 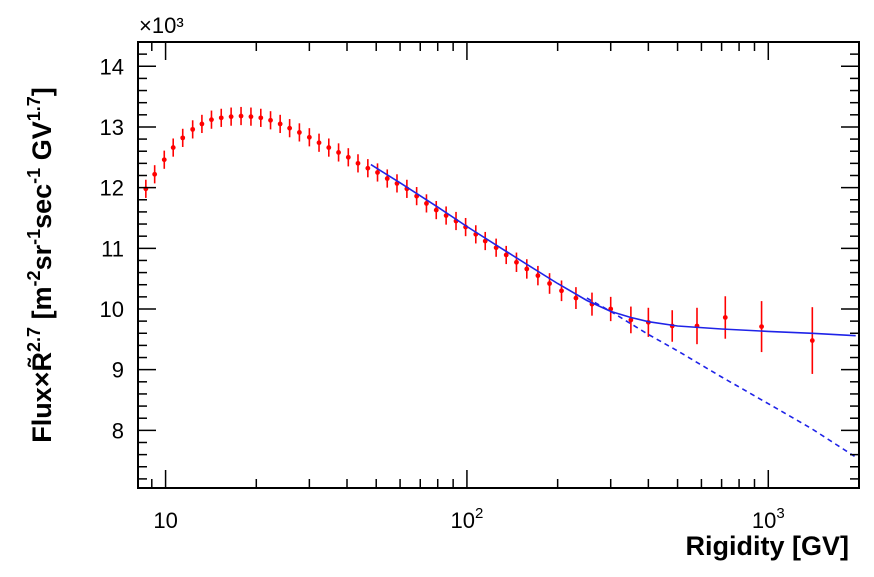 I want to click on y-tick-label: 10, so click(x=112, y=309).